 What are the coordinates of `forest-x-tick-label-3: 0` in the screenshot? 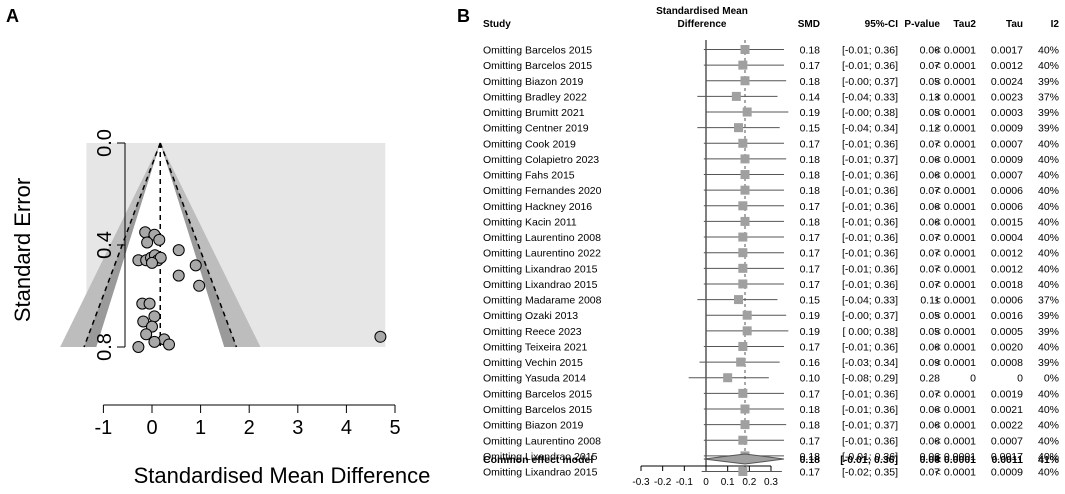 It's located at (706, 482).